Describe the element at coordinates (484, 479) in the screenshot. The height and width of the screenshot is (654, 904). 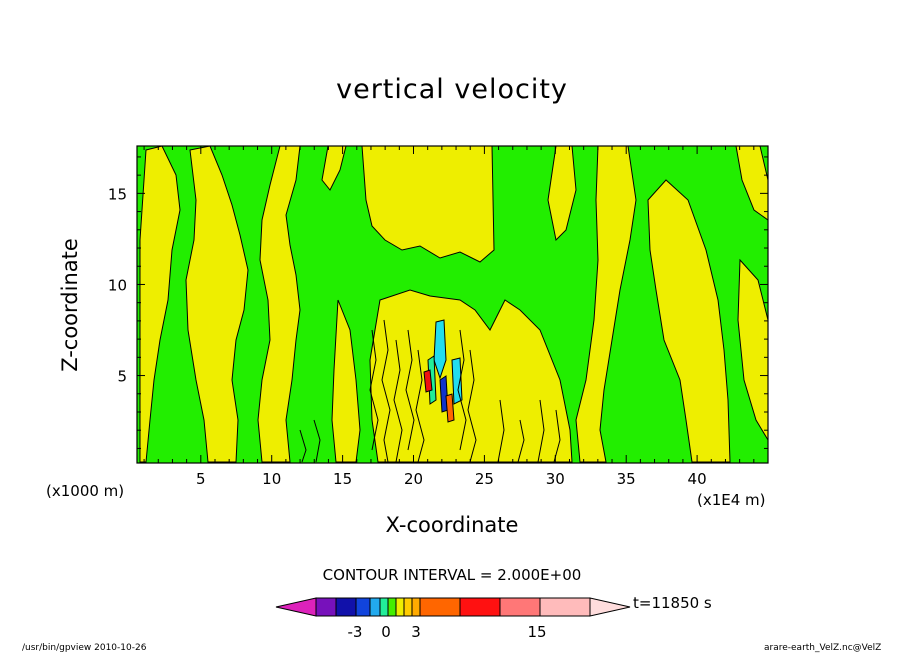
I see `x-tick-label: 25` at that location.